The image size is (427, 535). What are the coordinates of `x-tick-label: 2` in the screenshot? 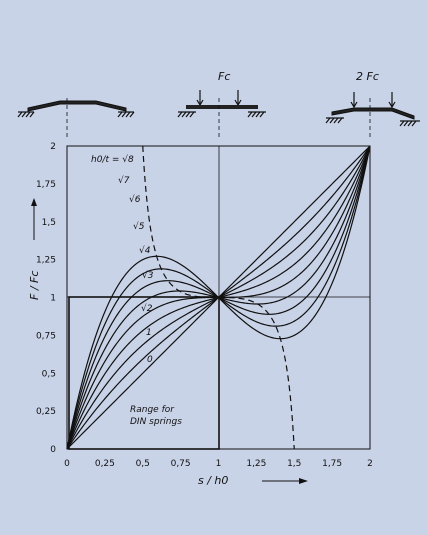 It's located at (370, 464).